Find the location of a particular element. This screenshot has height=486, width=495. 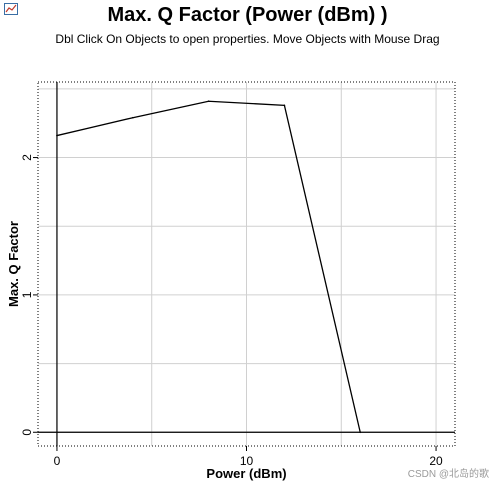

watermark: CSDN @北岛的歌 is located at coordinates (448, 474).